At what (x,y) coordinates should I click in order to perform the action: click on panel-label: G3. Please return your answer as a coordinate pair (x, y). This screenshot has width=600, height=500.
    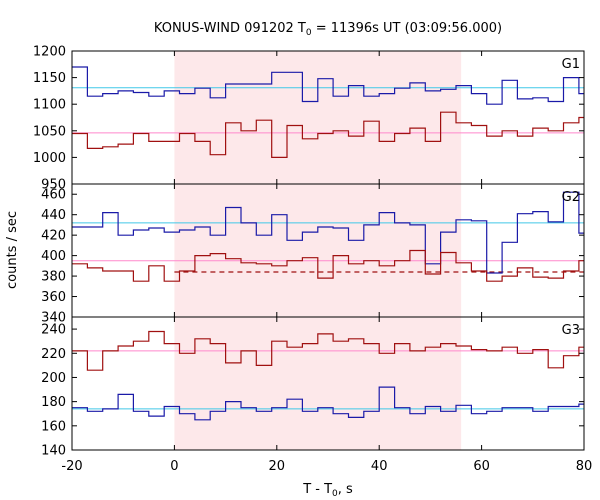
    Looking at the image, I should click on (571, 330).